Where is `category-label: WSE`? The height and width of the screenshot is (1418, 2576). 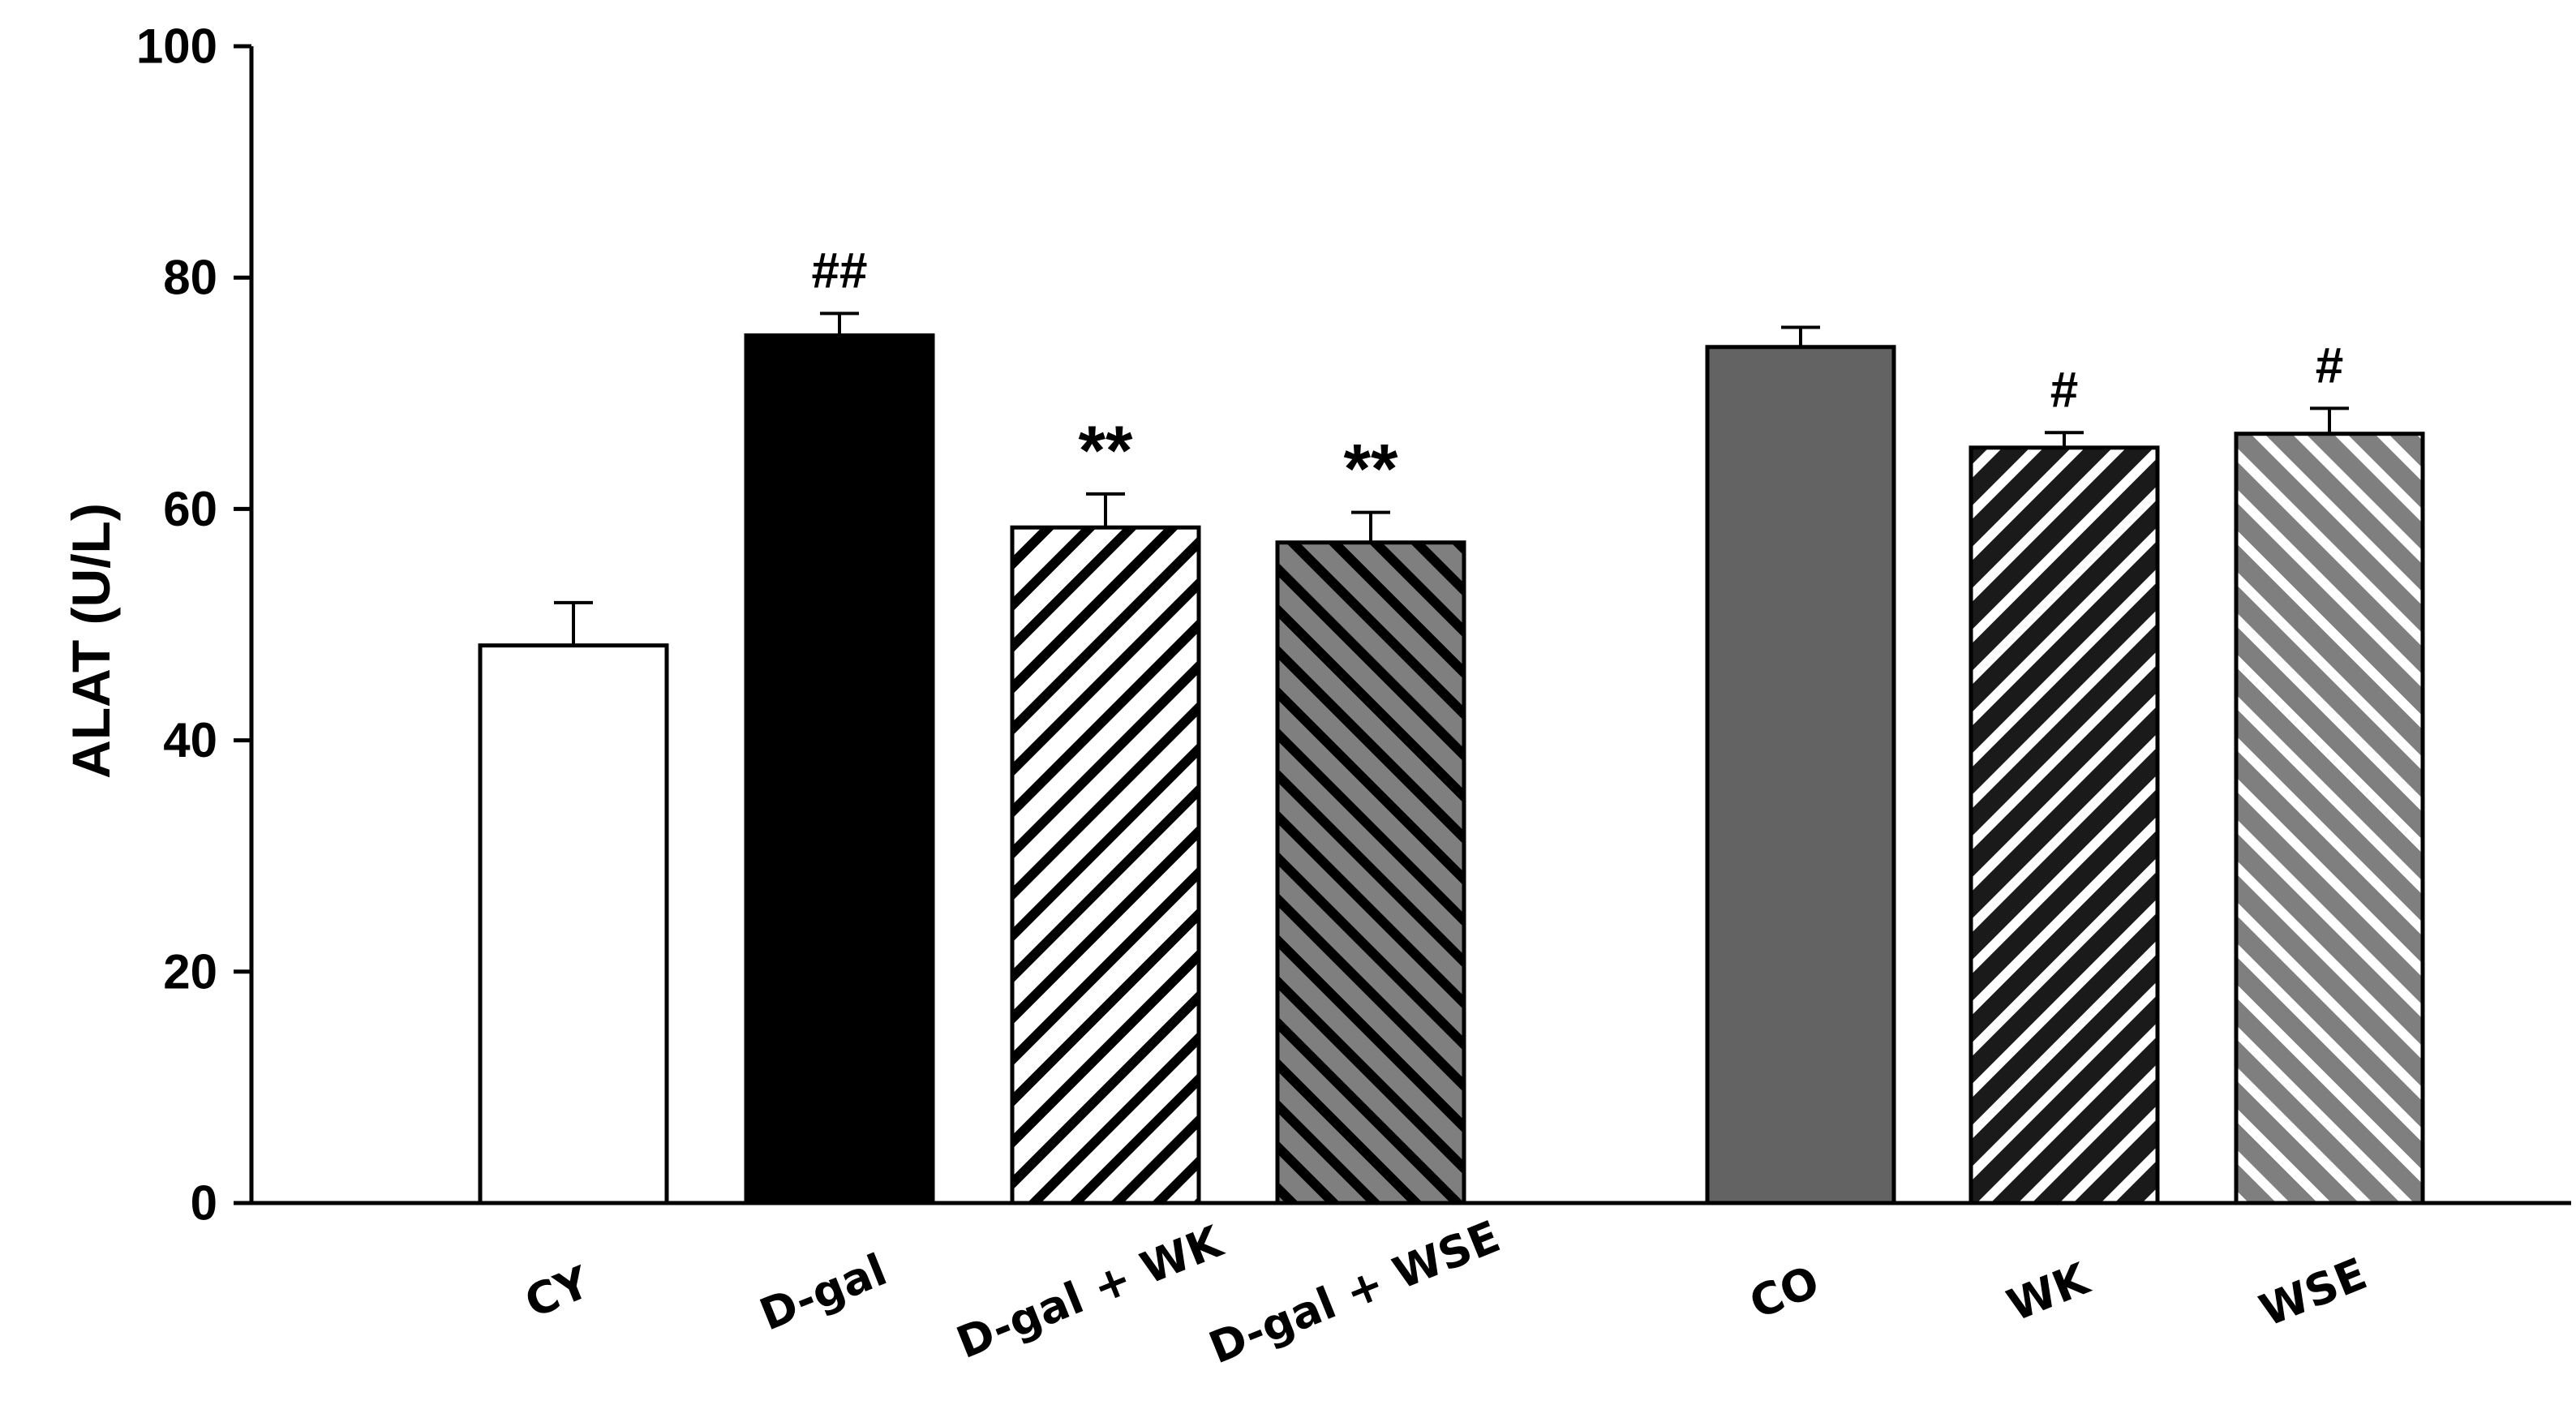 category-label: WSE is located at coordinates (2312, 1292).